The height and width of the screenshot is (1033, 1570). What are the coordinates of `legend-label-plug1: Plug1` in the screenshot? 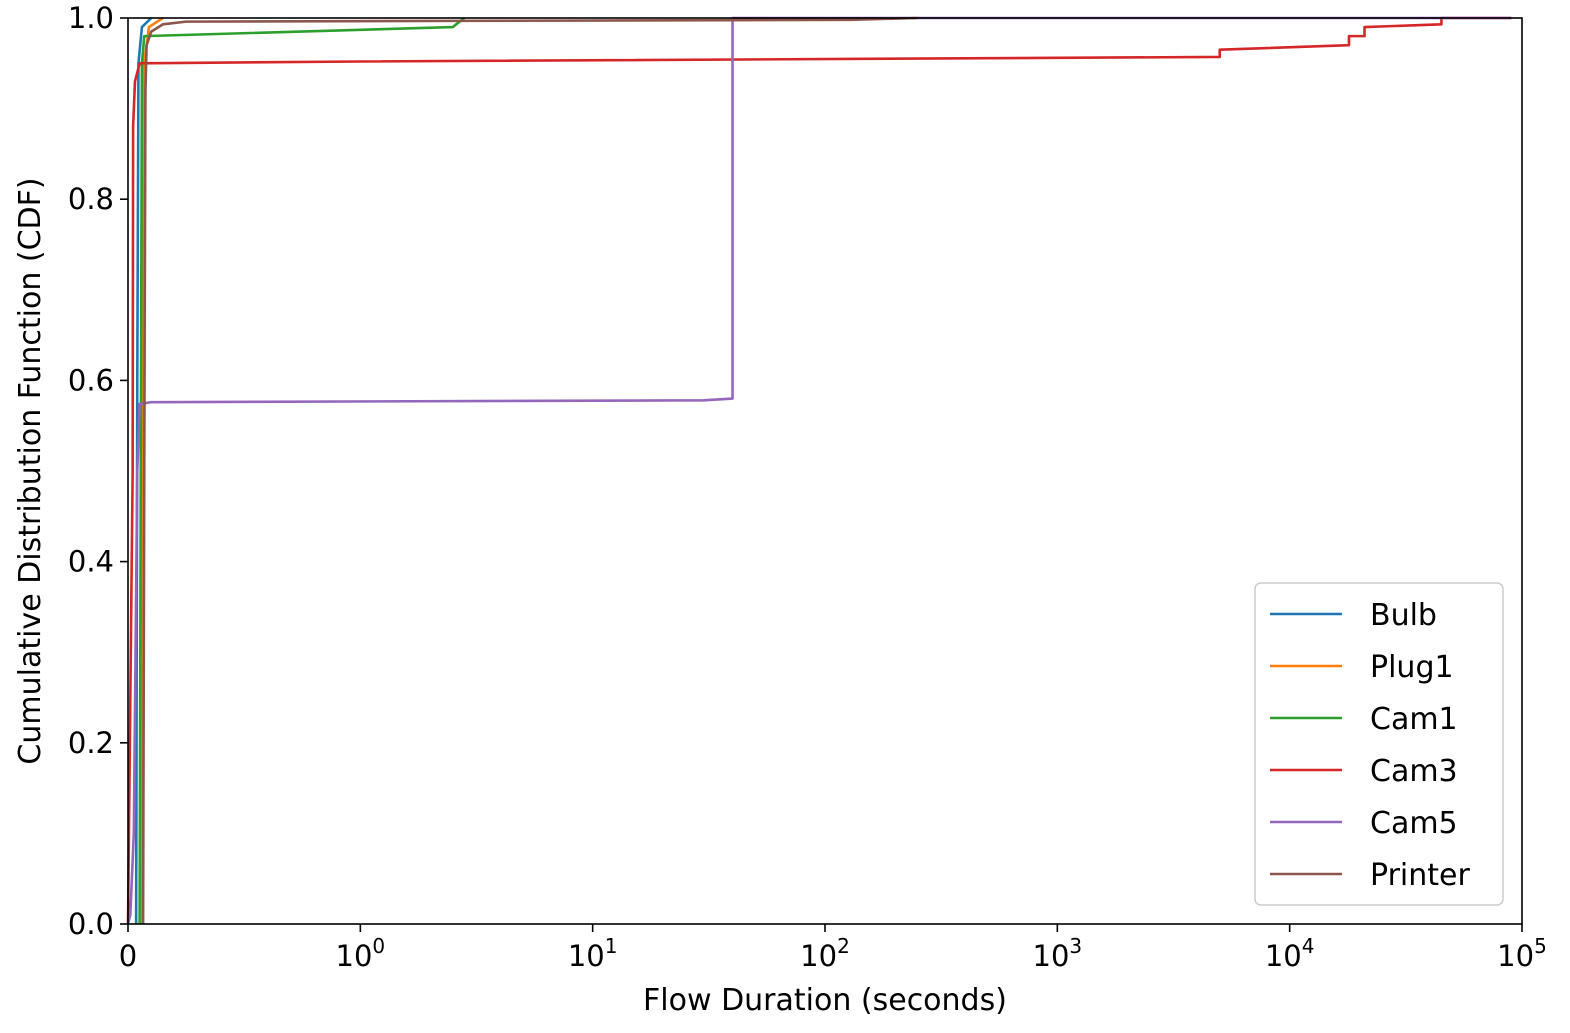 It's located at (1412, 667).